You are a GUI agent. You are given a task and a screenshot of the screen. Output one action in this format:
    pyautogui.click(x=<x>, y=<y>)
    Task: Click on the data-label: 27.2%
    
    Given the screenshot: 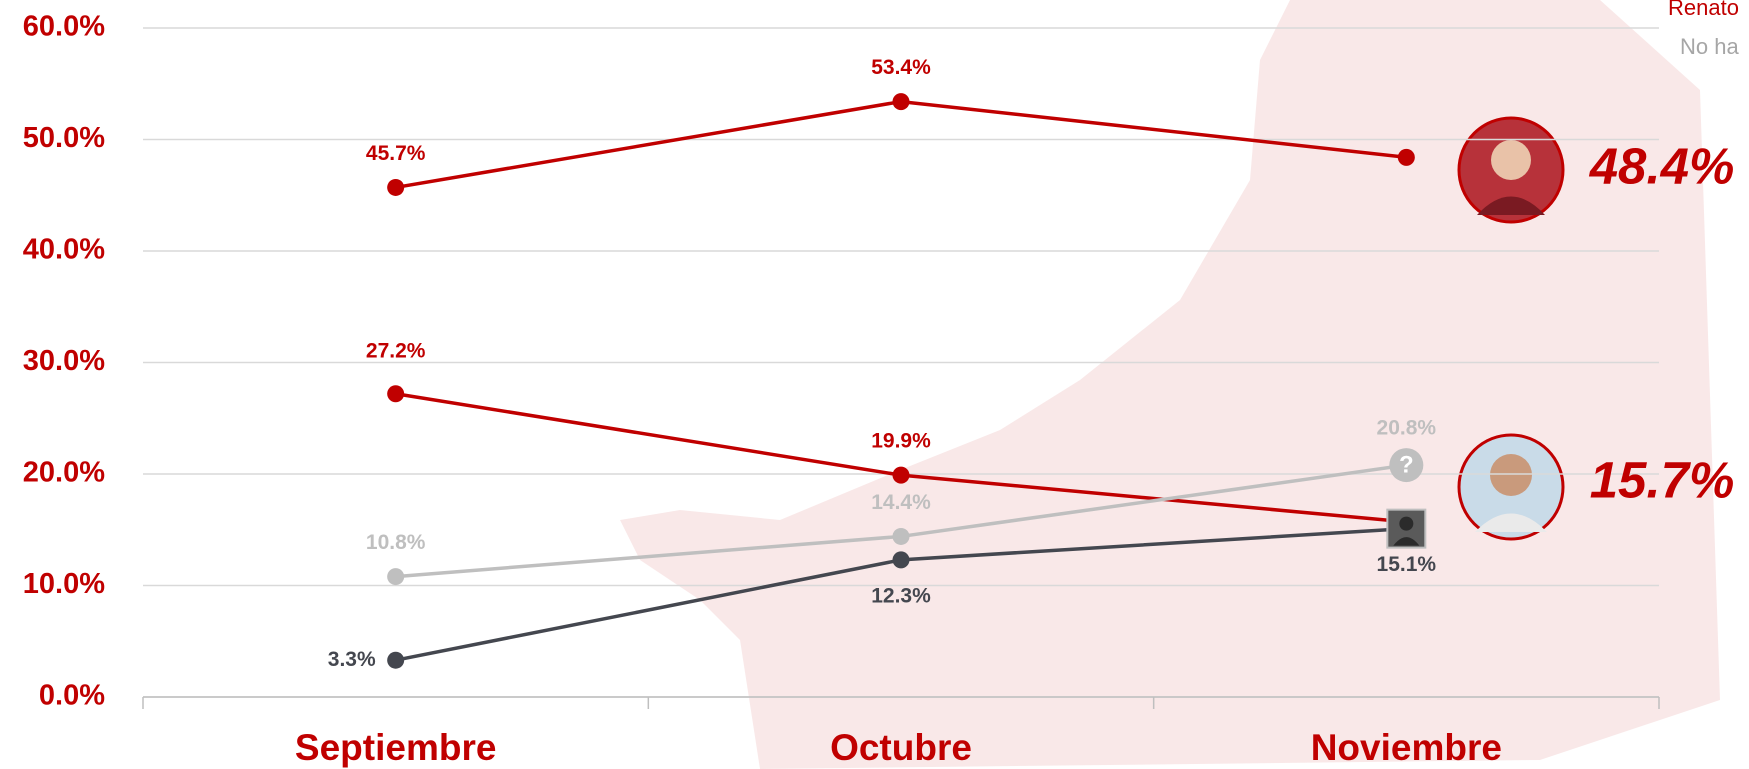 What is the action you would take?
    pyautogui.click(x=396, y=350)
    